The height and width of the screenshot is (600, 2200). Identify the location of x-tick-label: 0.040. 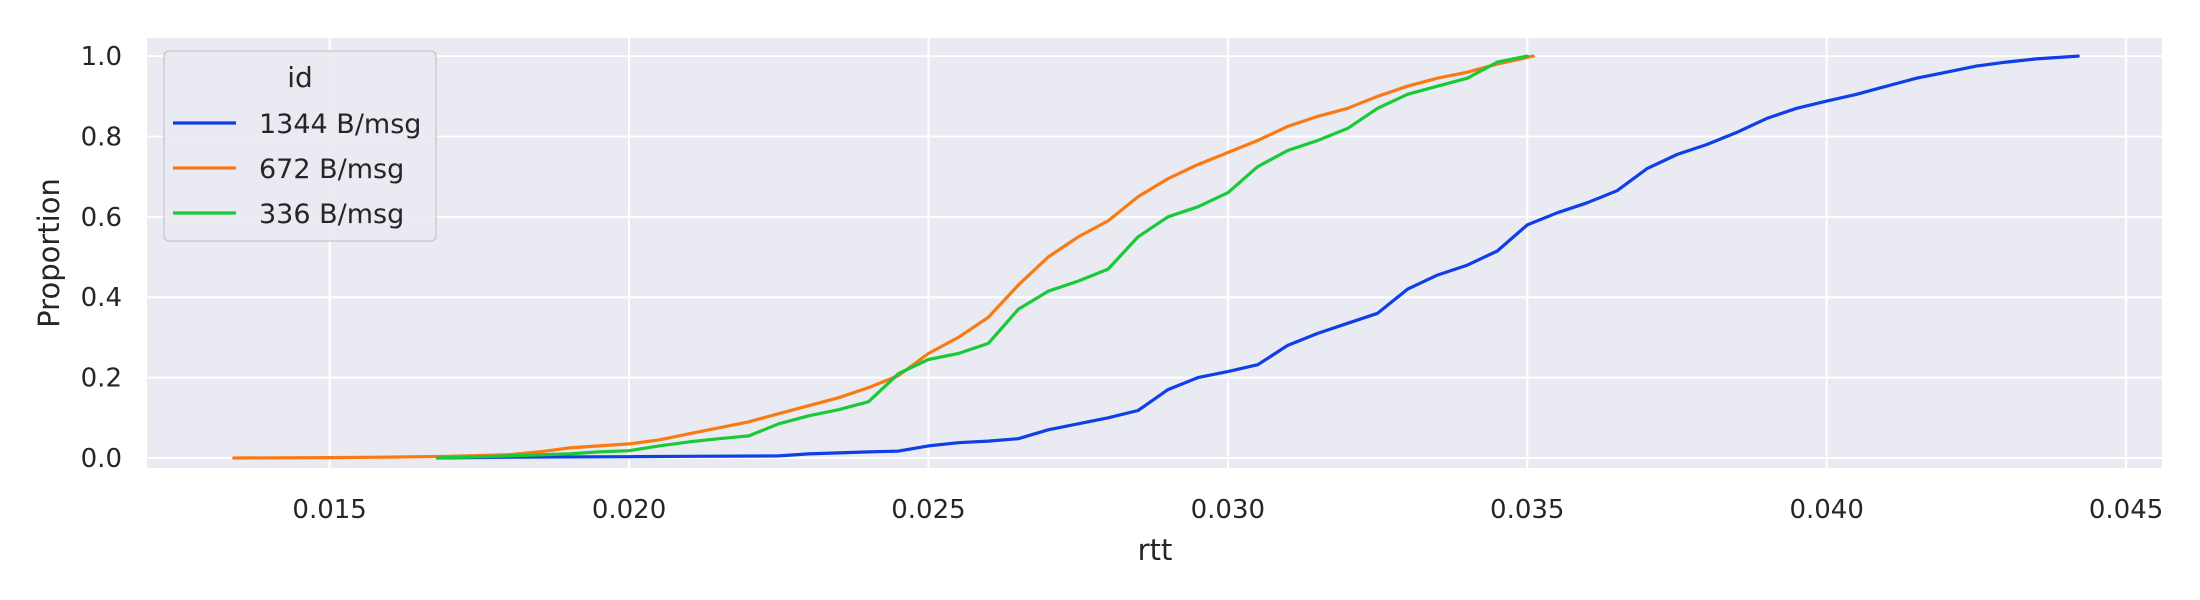
(1826, 510).